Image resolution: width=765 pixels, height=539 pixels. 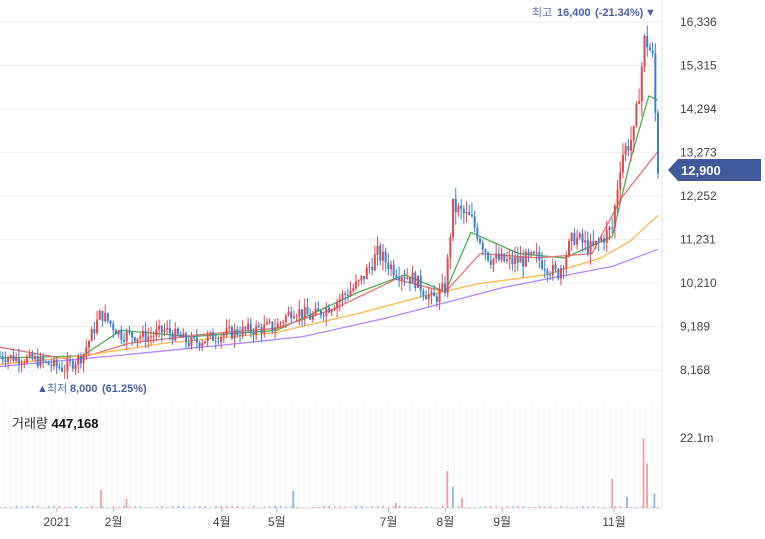 I want to click on volume-title: 거래량, so click(x=30, y=423).